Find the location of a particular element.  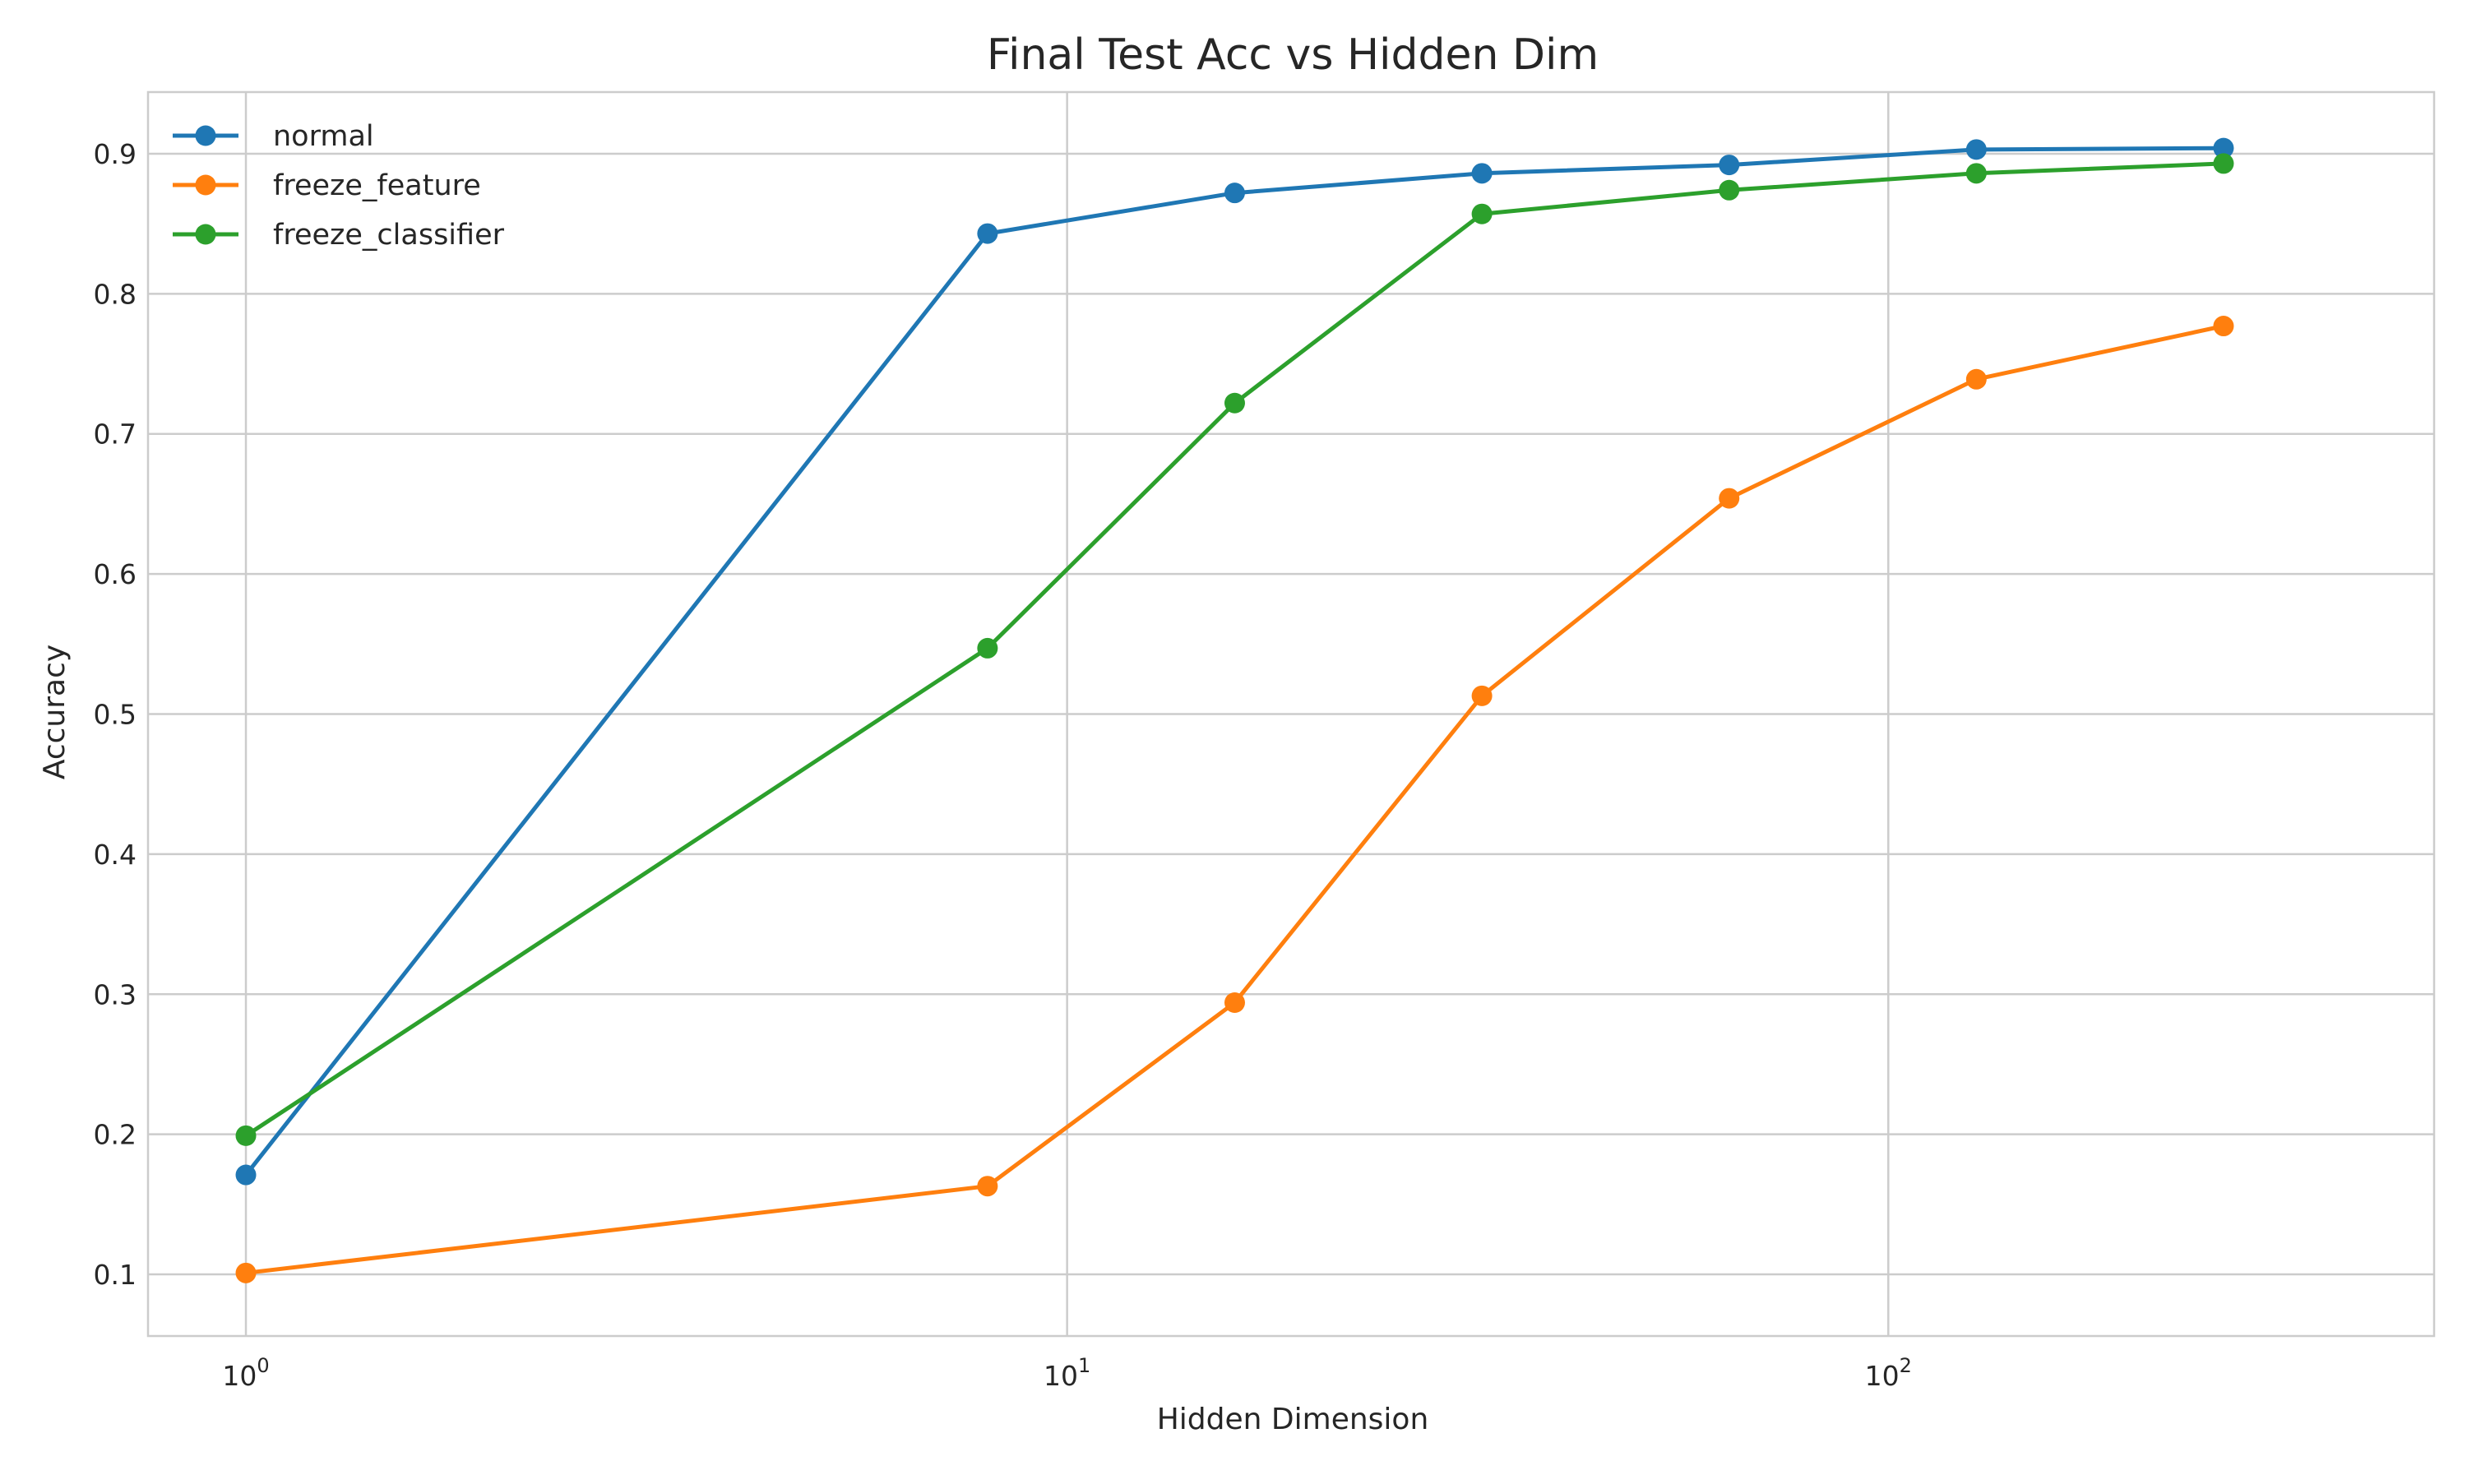

legend-item: freeze_classifier is located at coordinates (339, 235).